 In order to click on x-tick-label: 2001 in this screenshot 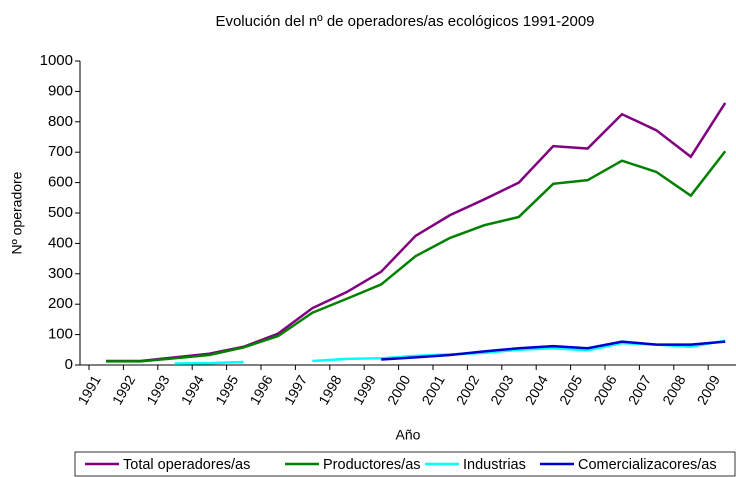, I will do `click(433, 389)`.